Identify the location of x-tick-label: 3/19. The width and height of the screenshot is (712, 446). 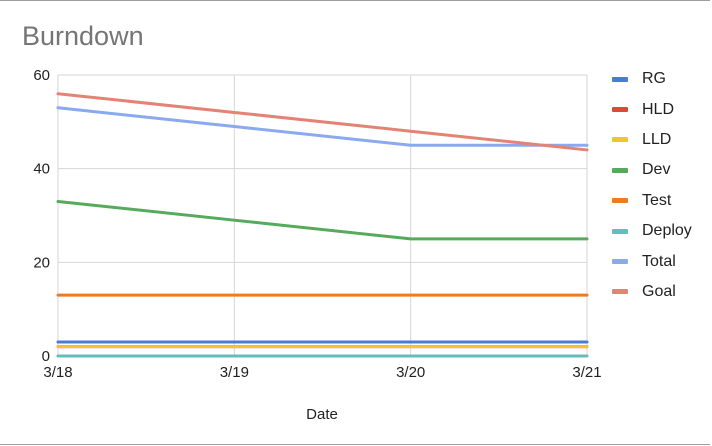
(234, 372).